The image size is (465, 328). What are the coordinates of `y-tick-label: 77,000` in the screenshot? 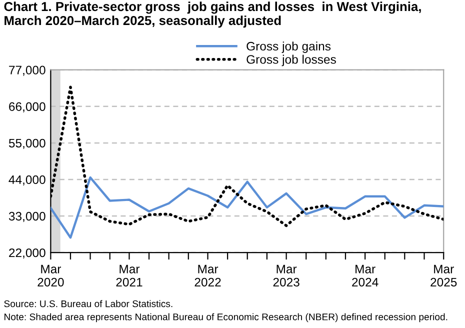 It's located at (27, 71).